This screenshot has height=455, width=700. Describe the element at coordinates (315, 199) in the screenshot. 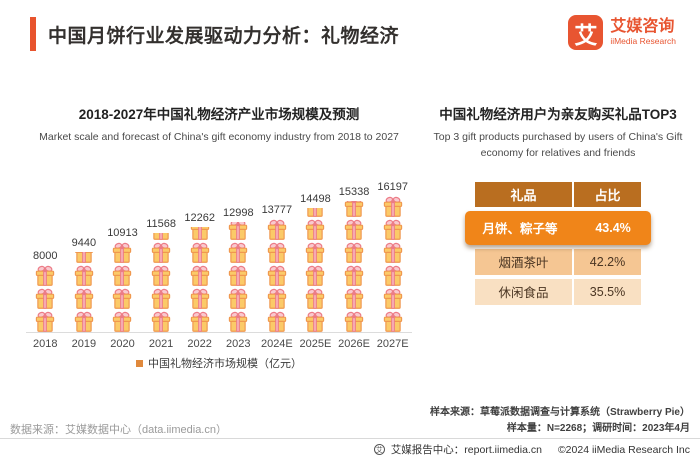

I see `bar-value: 14498` at that location.